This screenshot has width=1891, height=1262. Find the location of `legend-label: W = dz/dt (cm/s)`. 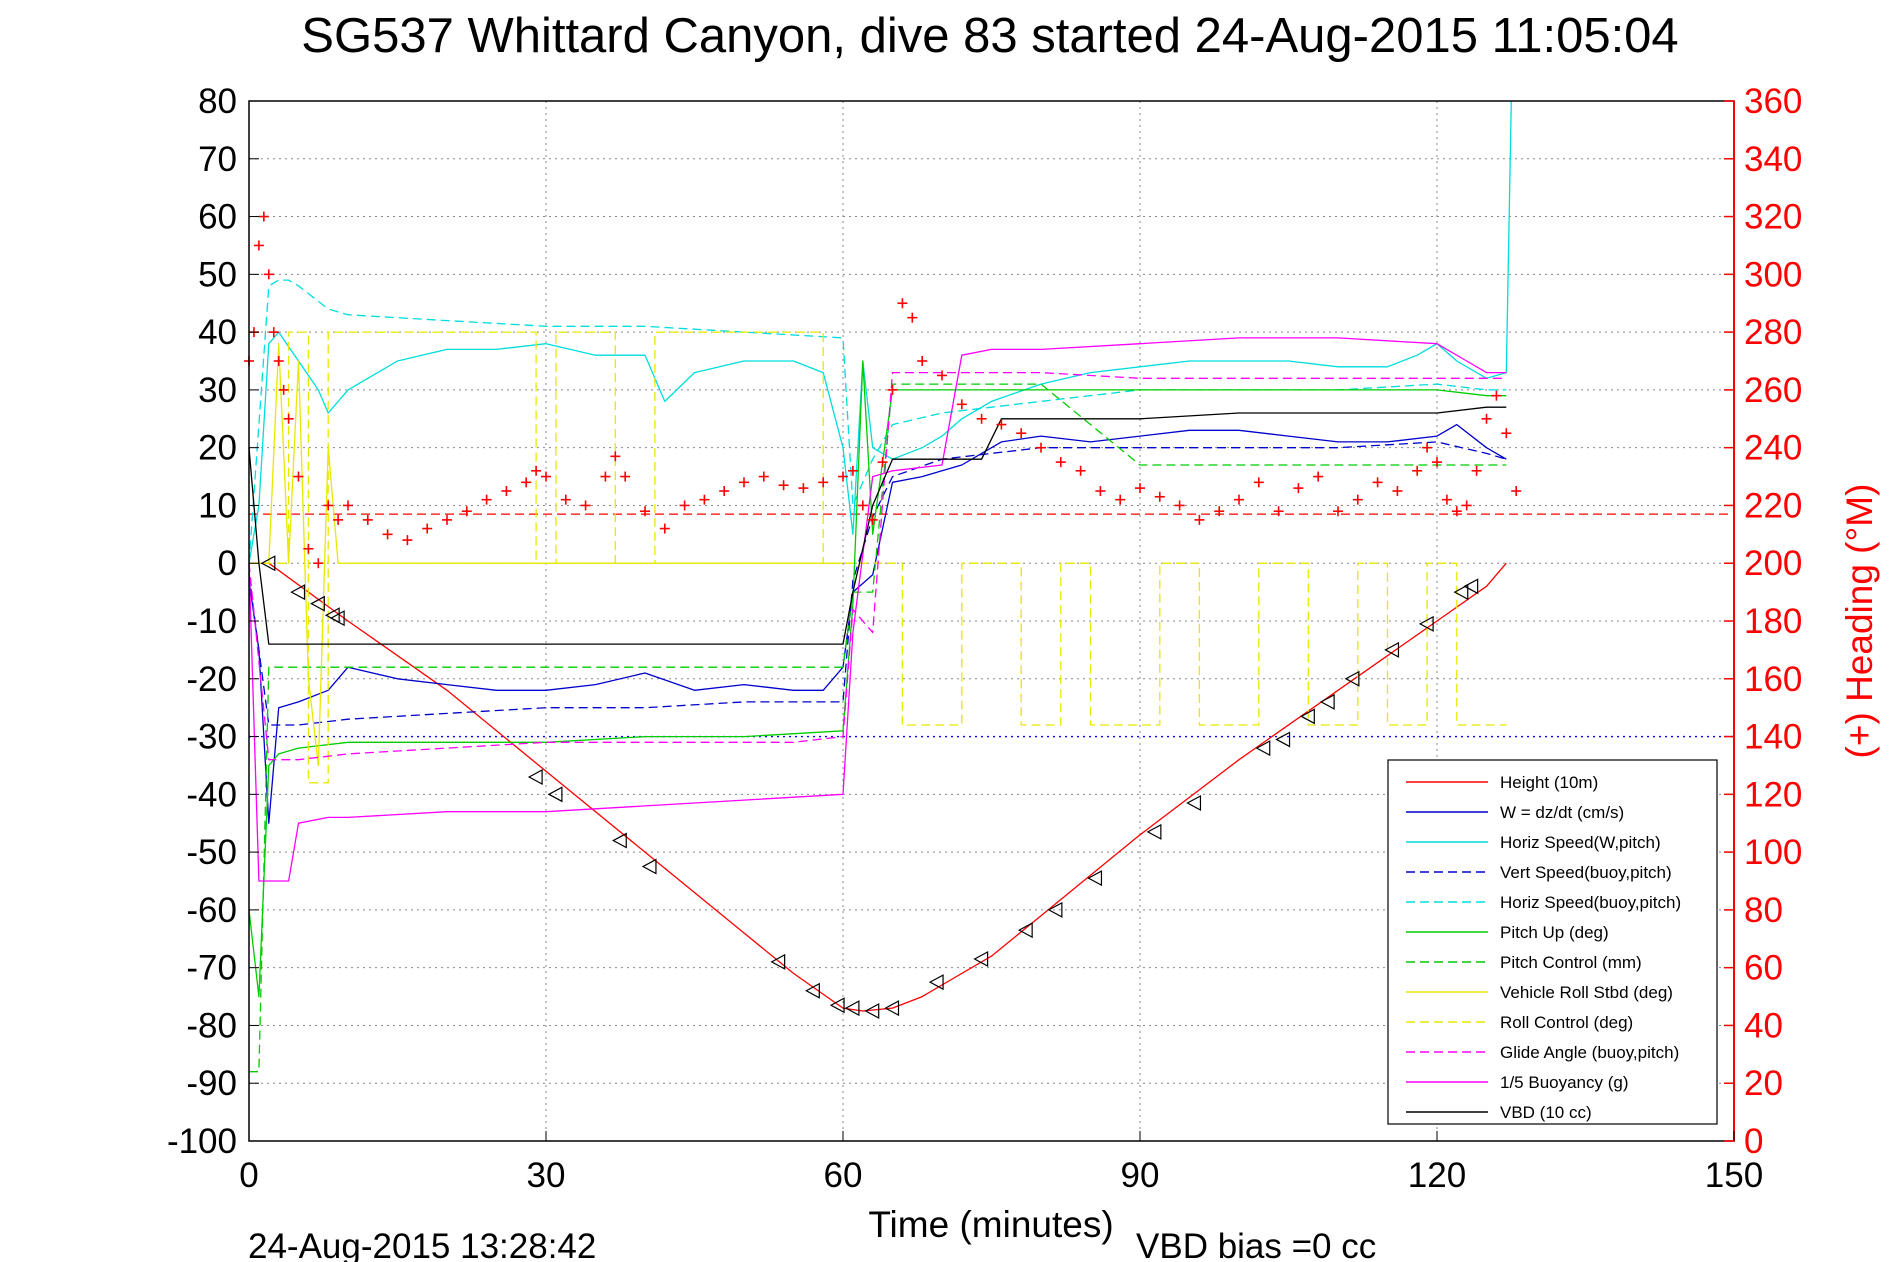

legend-label: W = dz/dt (cm/s) is located at coordinates (1562, 812).